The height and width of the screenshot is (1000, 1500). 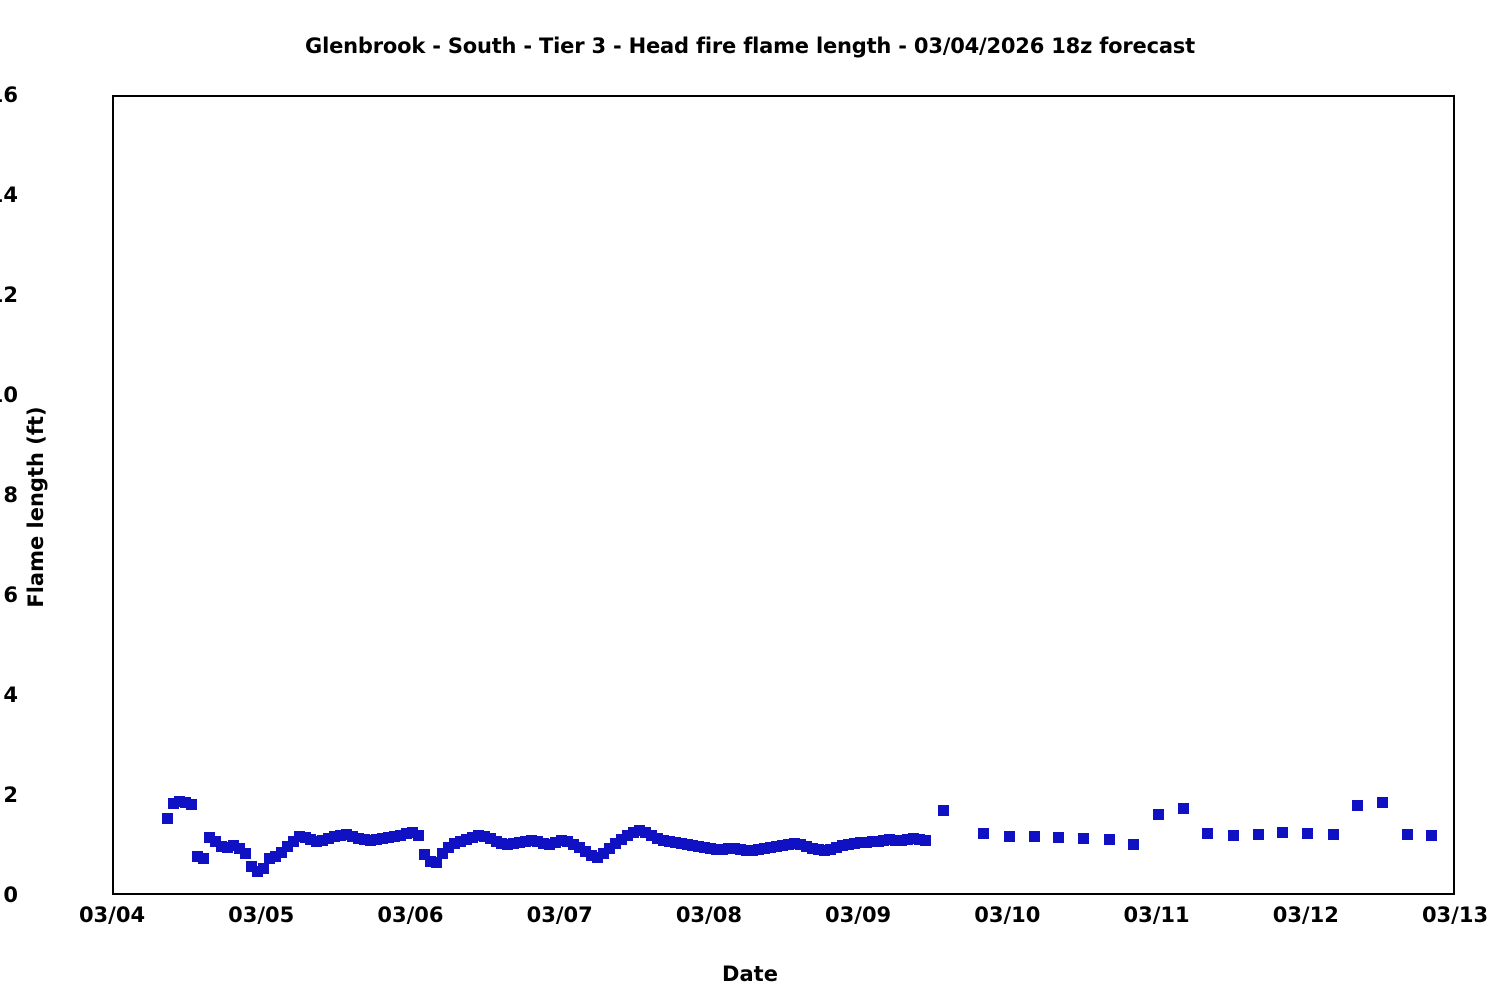 What do you see at coordinates (9, 95) in the screenshot?
I see `y-tick-label: 16` at bounding box center [9, 95].